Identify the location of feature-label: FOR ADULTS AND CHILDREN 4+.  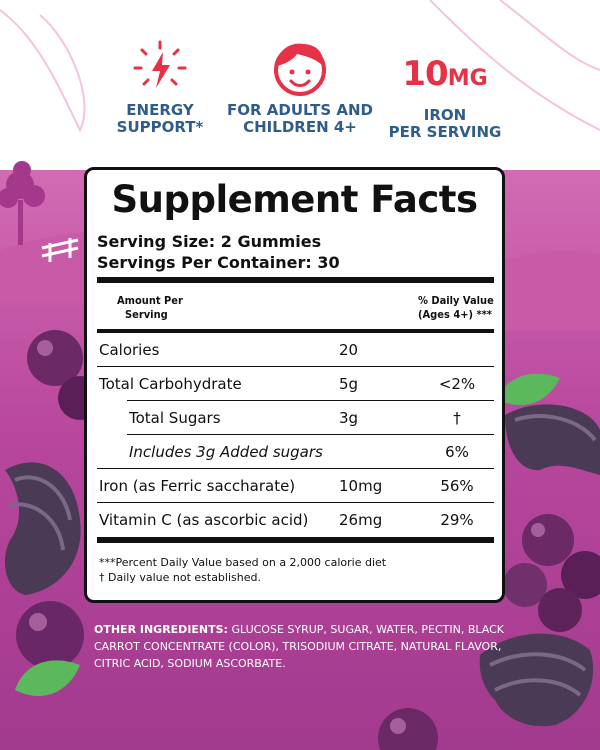
(300, 118).